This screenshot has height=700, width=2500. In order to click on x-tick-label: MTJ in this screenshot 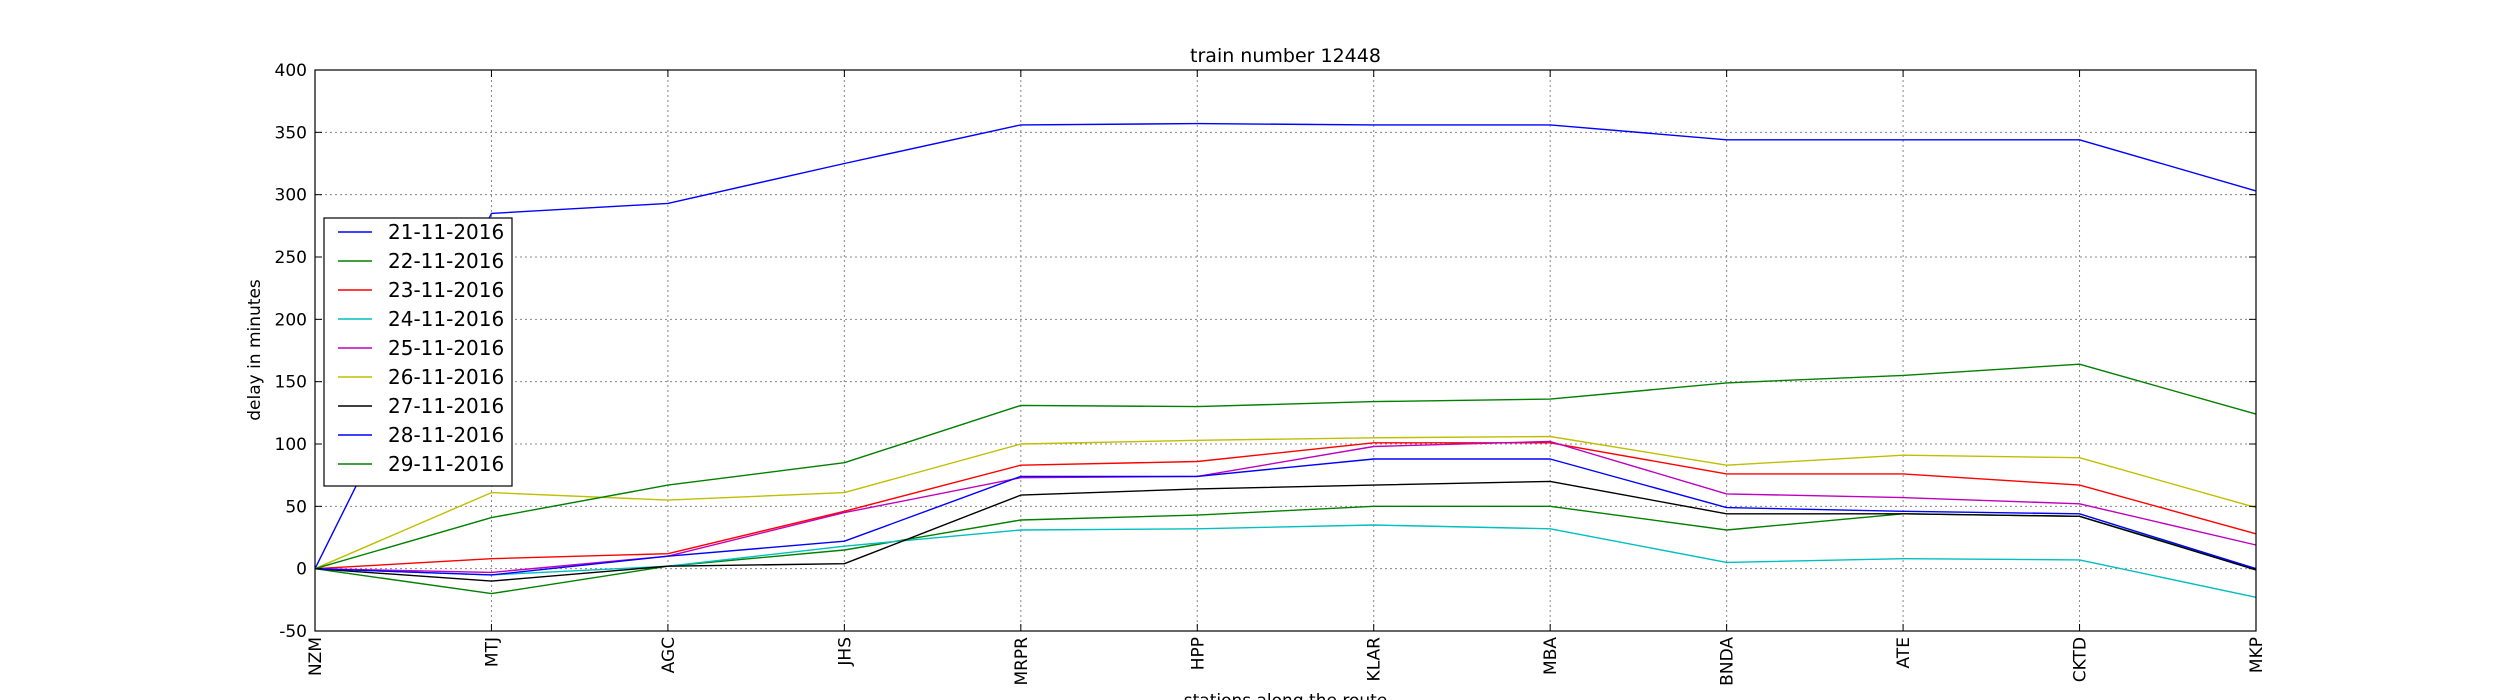, I will do `click(492, 652)`.